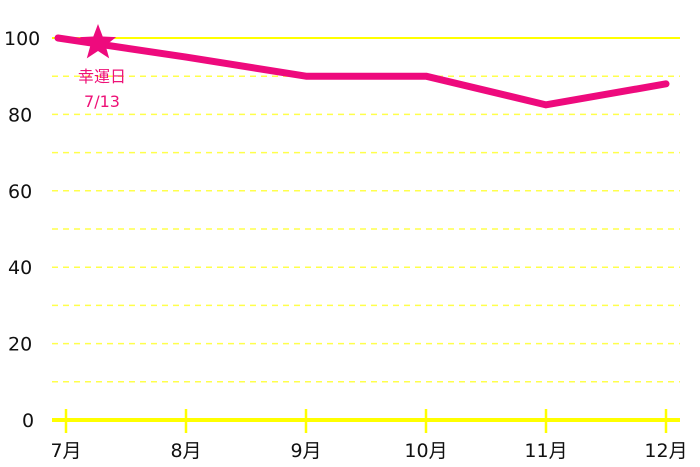  What do you see at coordinates (20, 268) in the screenshot?
I see `y-tick-label: 40` at bounding box center [20, 268].